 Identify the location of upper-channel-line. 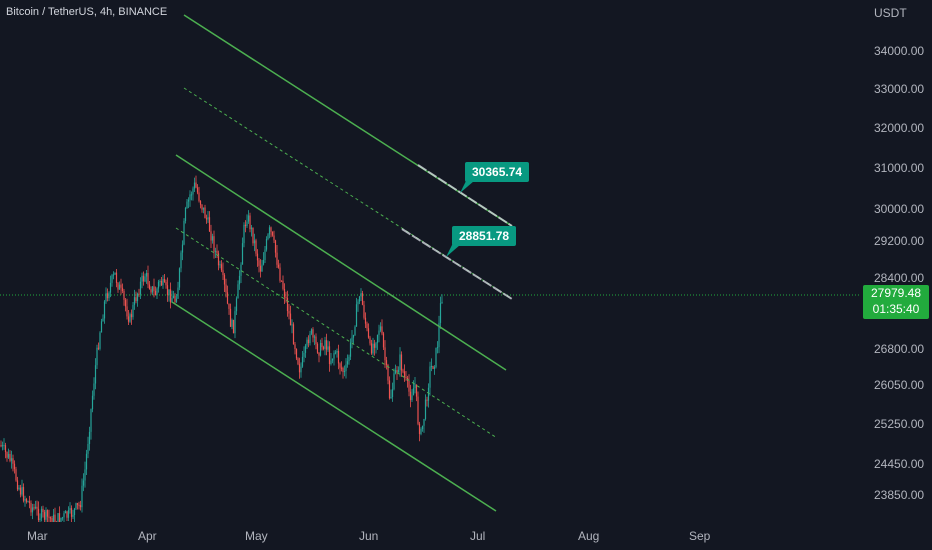
(348, 120).